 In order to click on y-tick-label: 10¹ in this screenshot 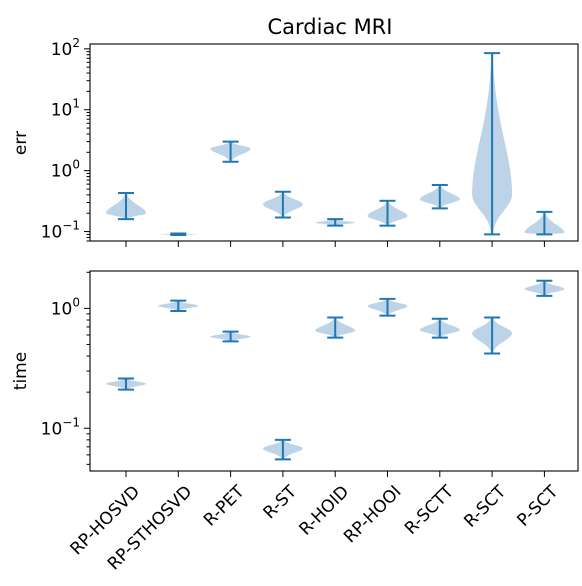, I will do `click(65, 109)`.